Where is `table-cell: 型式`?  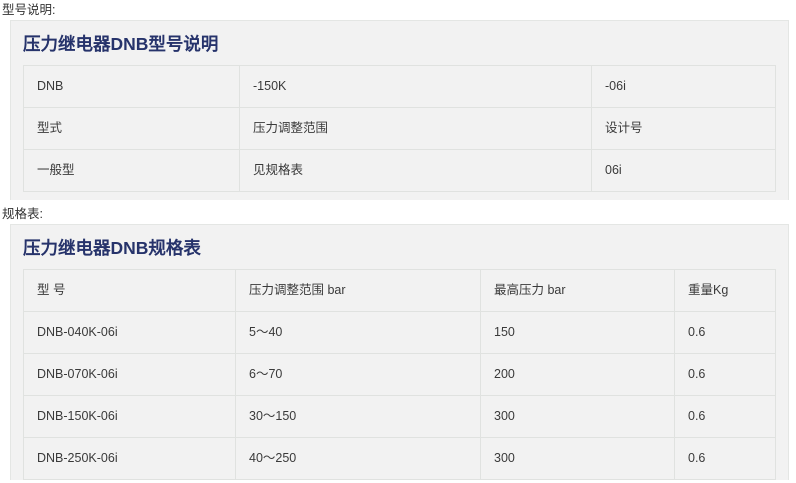
table-cell: 型式 is located at coordinates (131, 128).